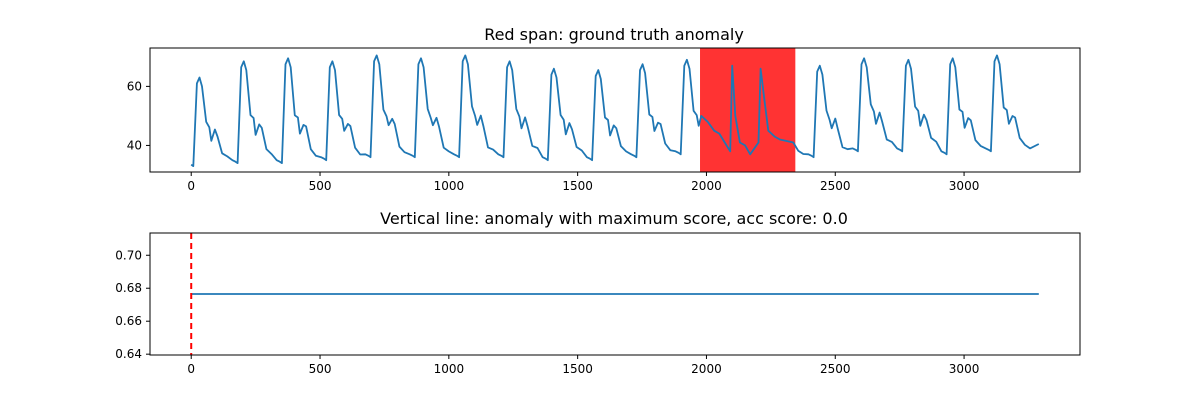  What do you see at coordinates (577, 369) in the screenshot?
I see `bottom-xtick-label: 1500` at bounding box center [577, 369].